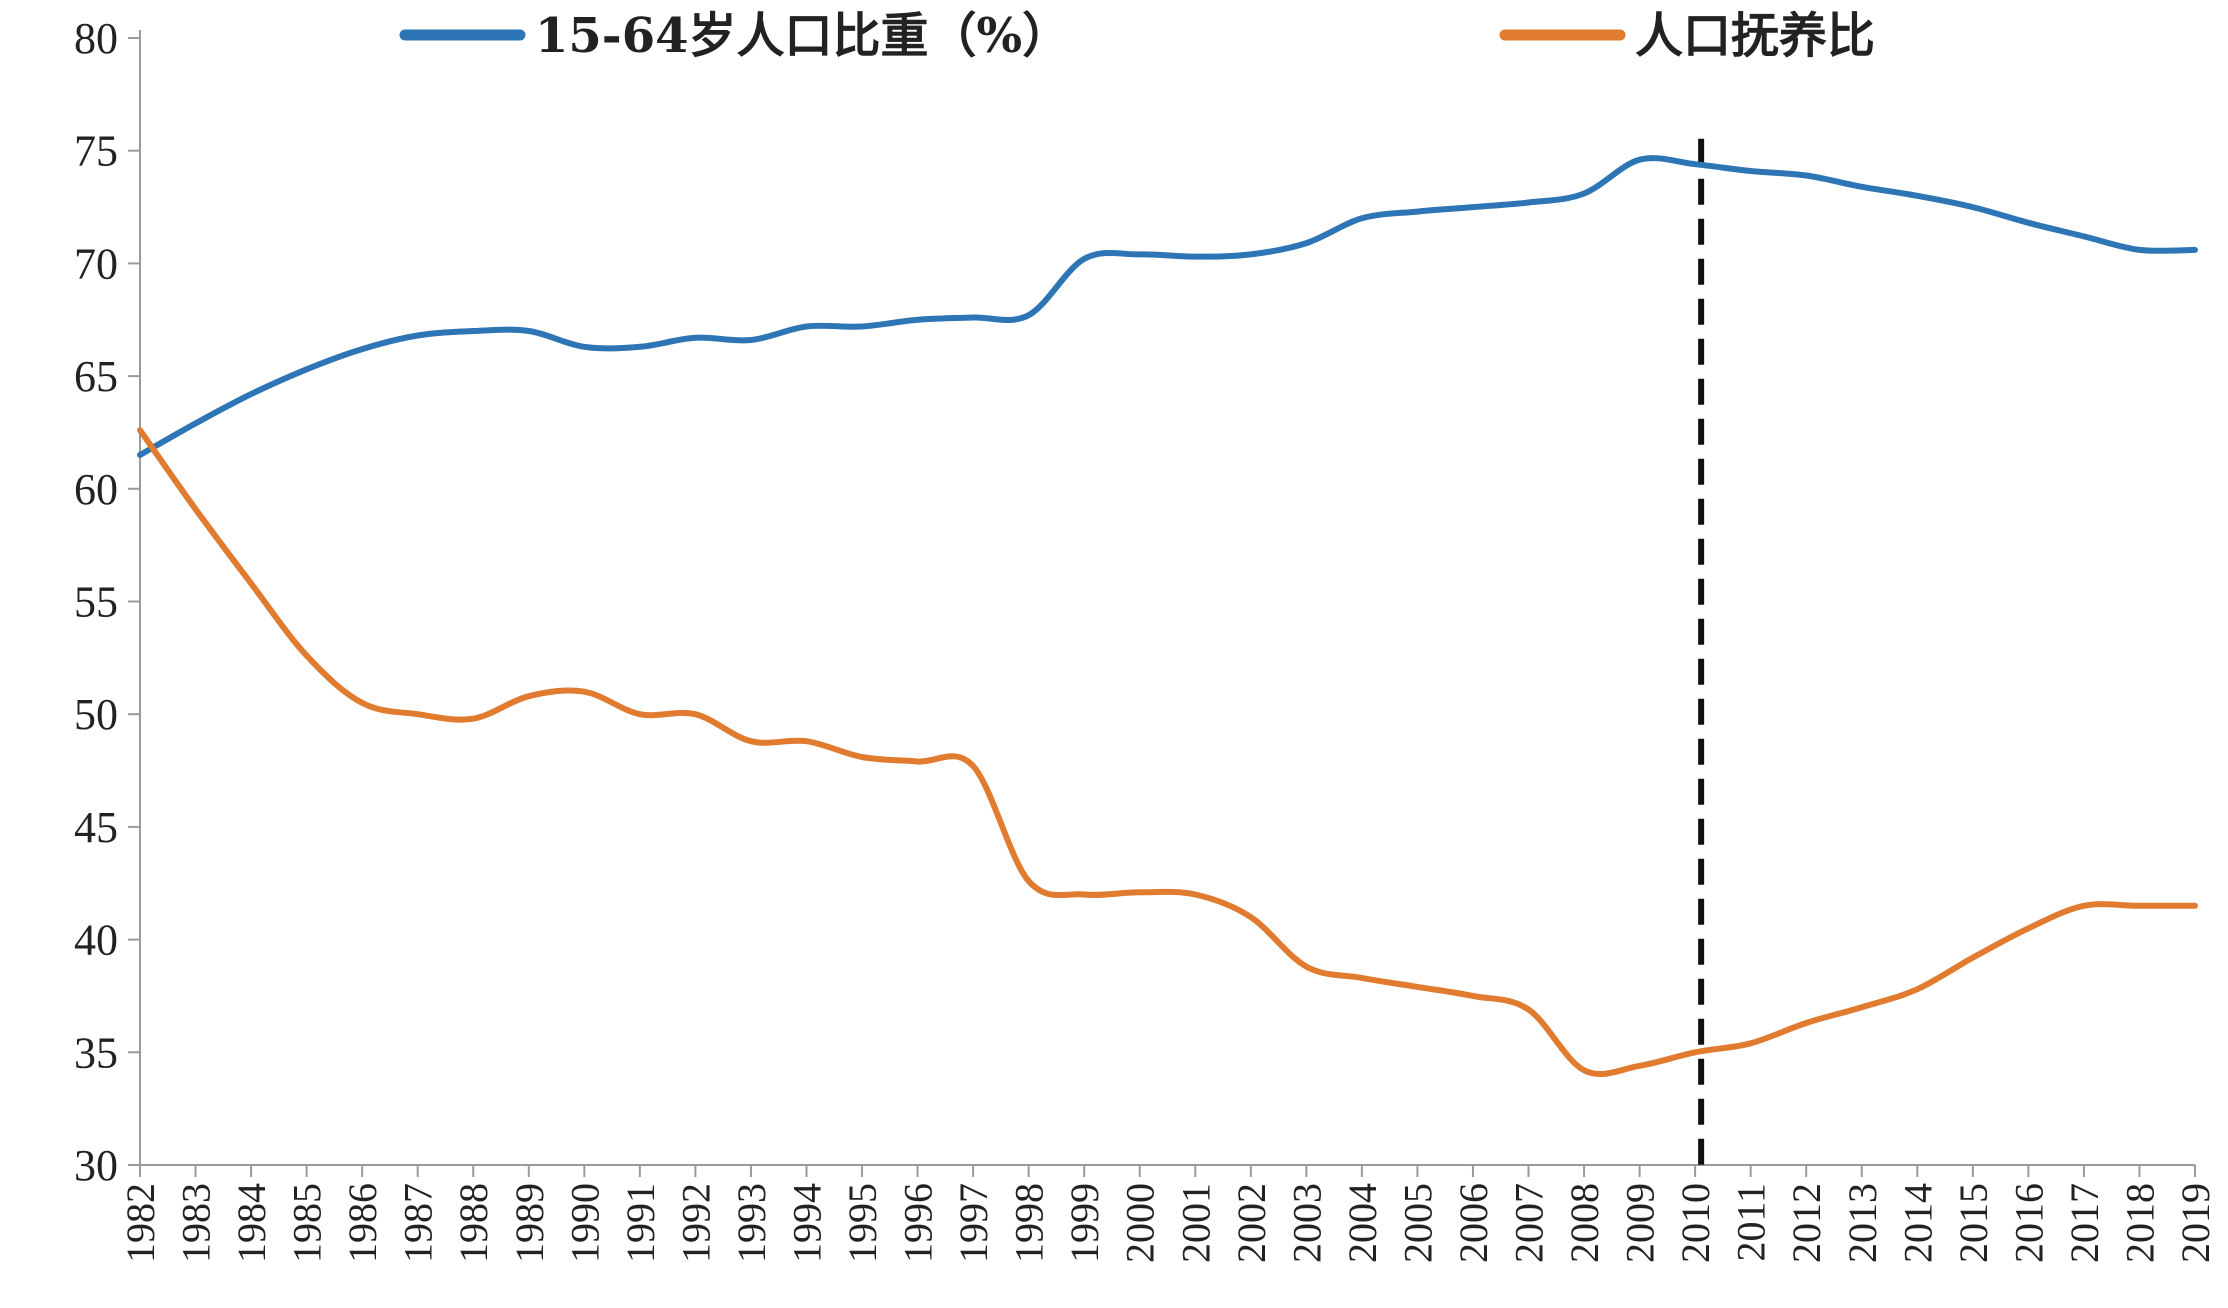 The height and width of the screenshot is (1308, 2228). What do you see at coordinates (96, 151) in the screenshot?
I see `y-tick-label: 75` at bounding box center [96, 151].